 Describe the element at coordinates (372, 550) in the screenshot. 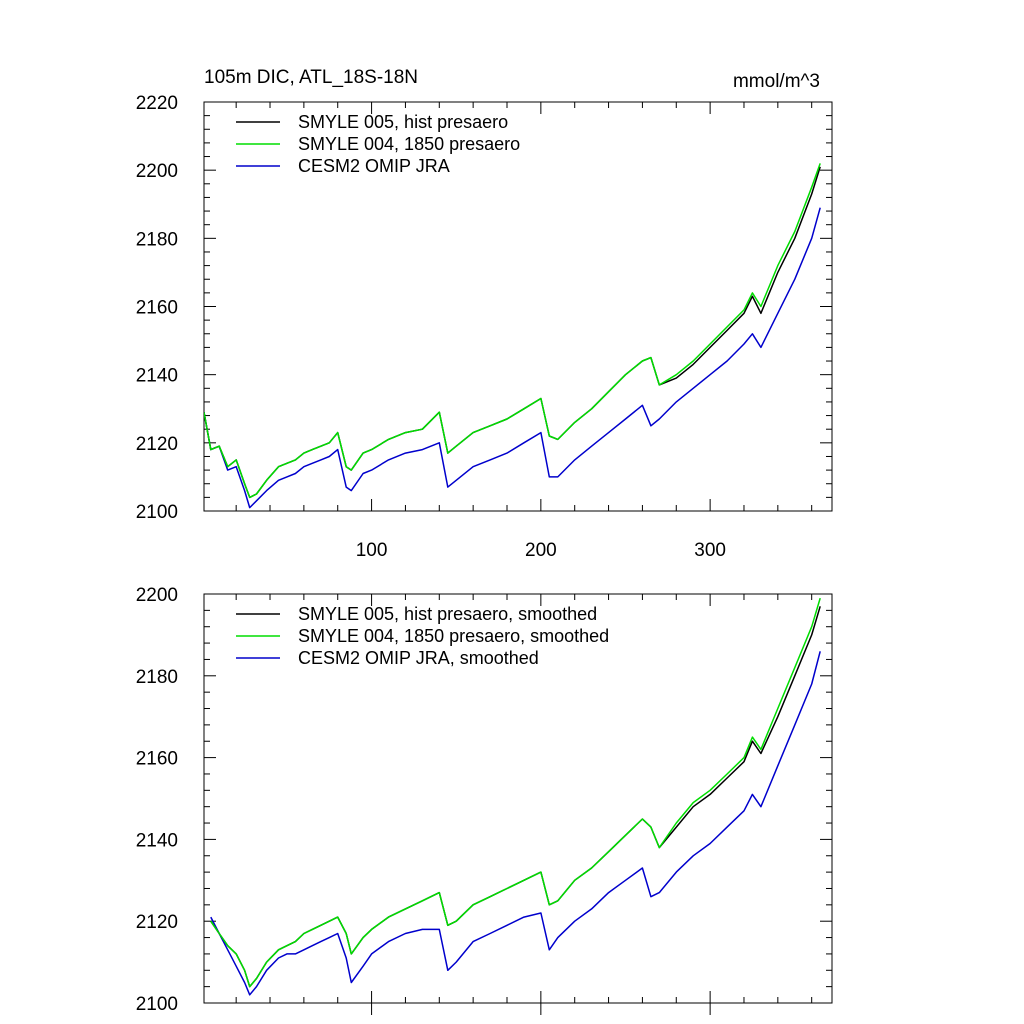

I see `x-tick-label: 100` at that location.